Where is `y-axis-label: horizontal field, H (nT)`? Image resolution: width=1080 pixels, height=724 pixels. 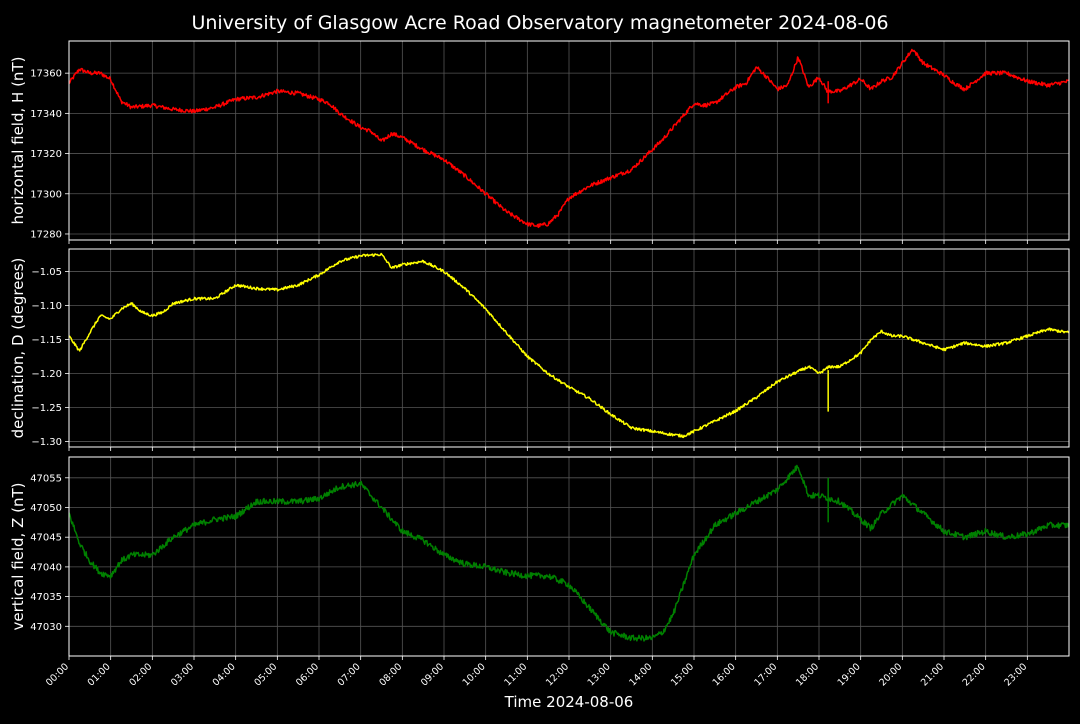 y-axis-label: horizontal field, H (nT) is located at coordinates (18, 141).